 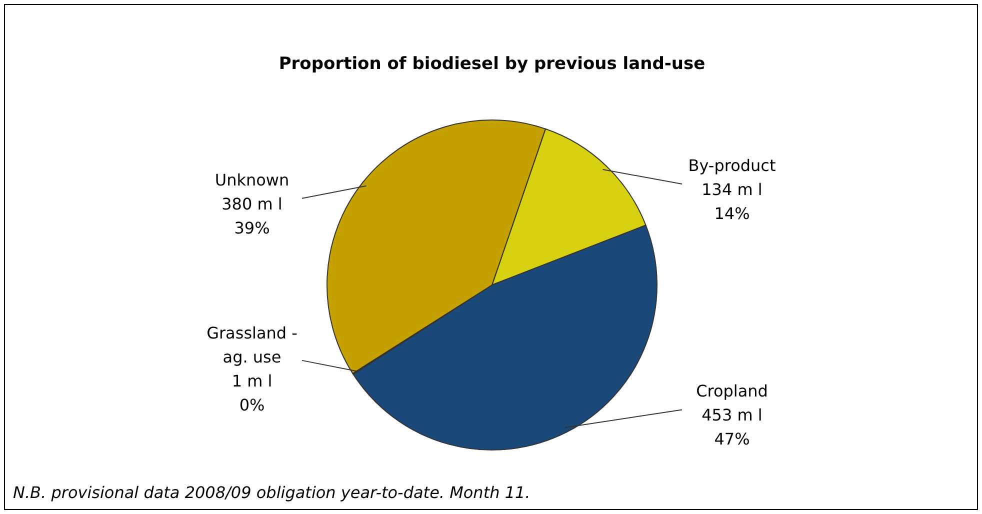 What do you see at coordinates (271, 492) in the screenshot?
I see `text: N.B. provisional data 2008/09 obligation year-to-date. Month 11.` at bounding box center [271, 492].